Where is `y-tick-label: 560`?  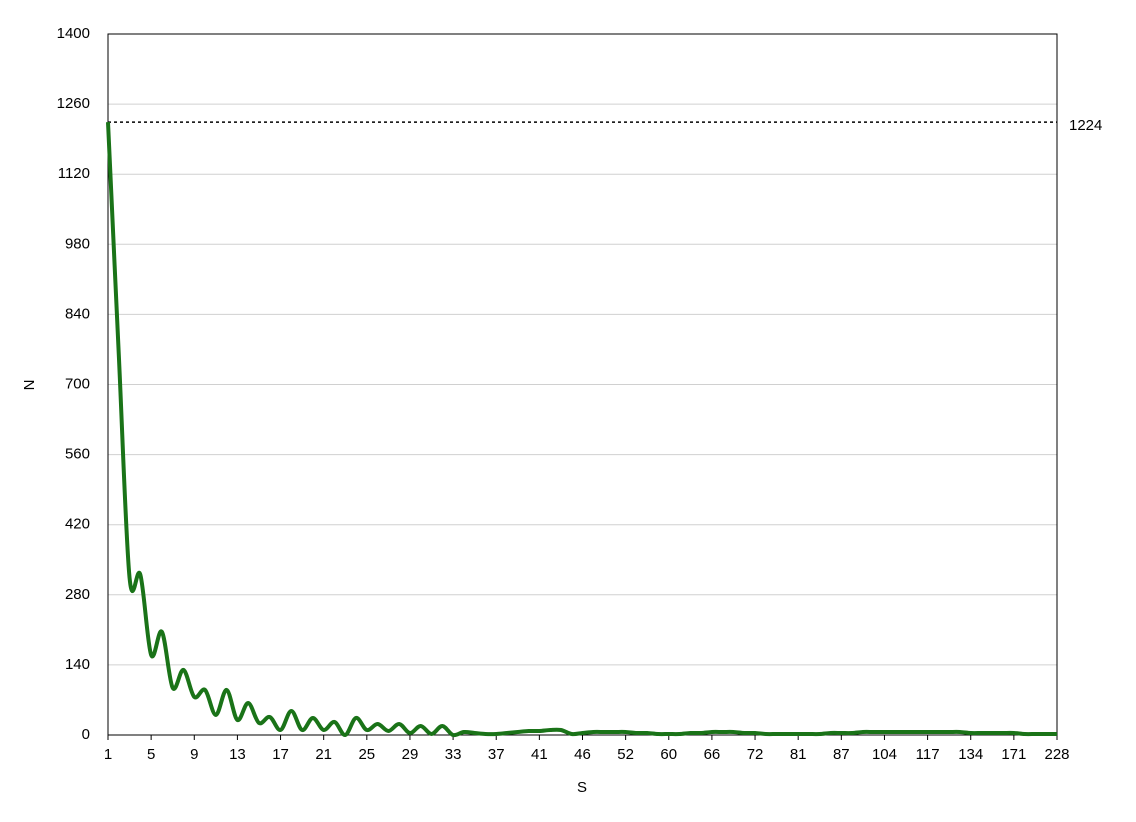
y-tick-label: 560 is located at coordinates (77, 454).